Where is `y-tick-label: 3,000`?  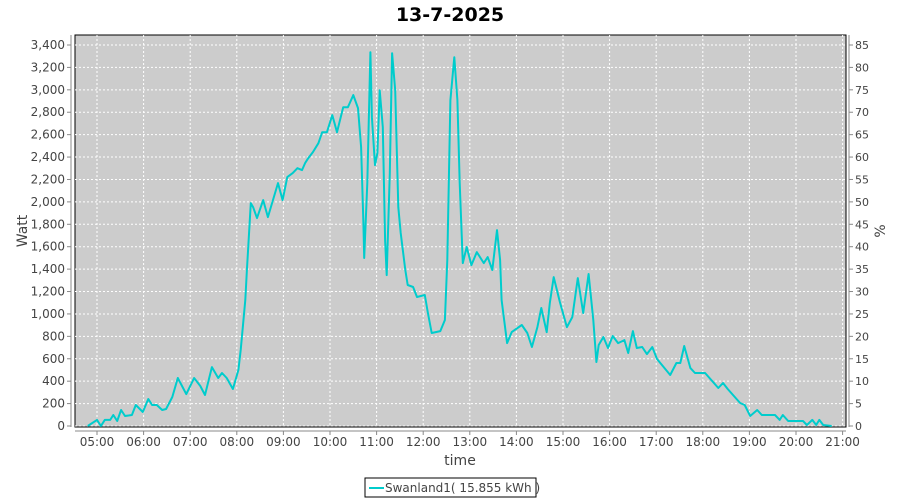
y-tick-label: 3,000 is located at coordinates (48, 90).